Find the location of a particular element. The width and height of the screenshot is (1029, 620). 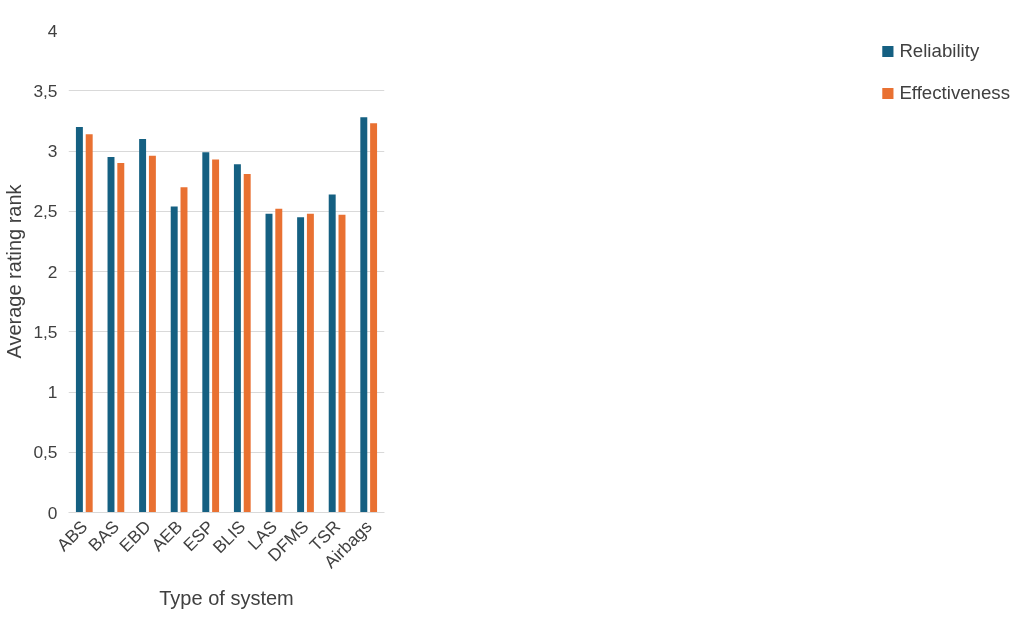

y-tick-label: 1,5 is located at coordinates (45, 331).